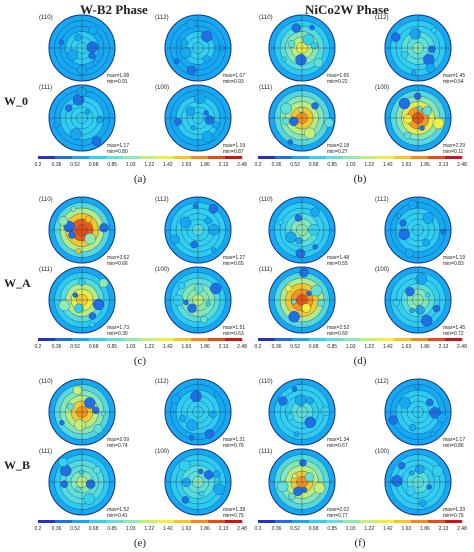  What do you see at coordinates (17, 465) in the screenshot?
I see `row-label-wb: W_B` at bounding box center [17, 465].